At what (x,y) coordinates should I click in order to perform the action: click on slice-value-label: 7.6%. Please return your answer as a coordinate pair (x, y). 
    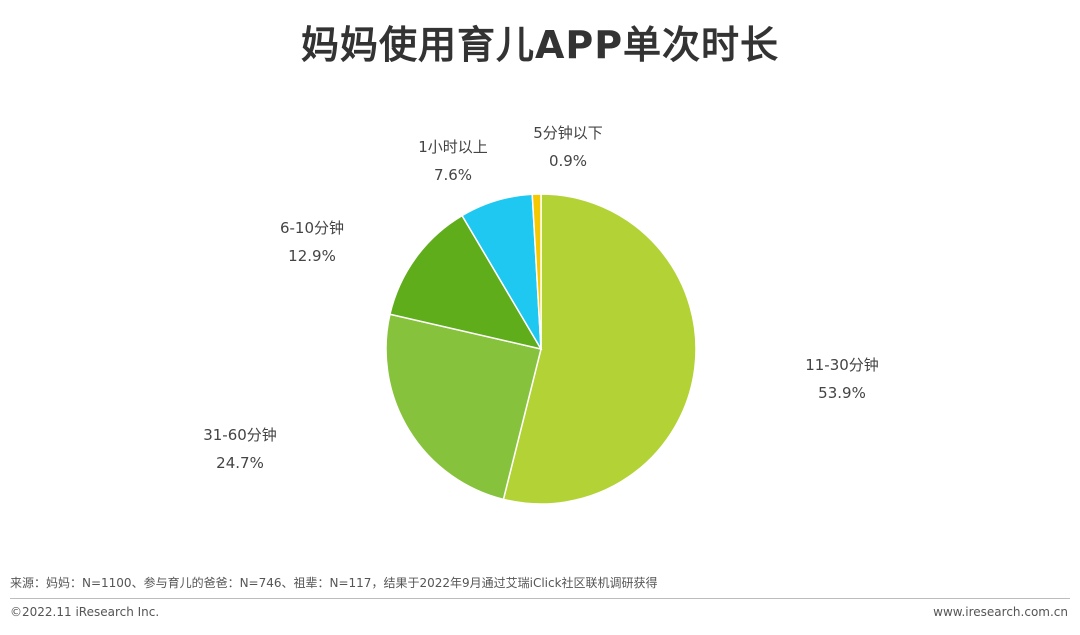
    Looking at the image, I should click on (453, 175).